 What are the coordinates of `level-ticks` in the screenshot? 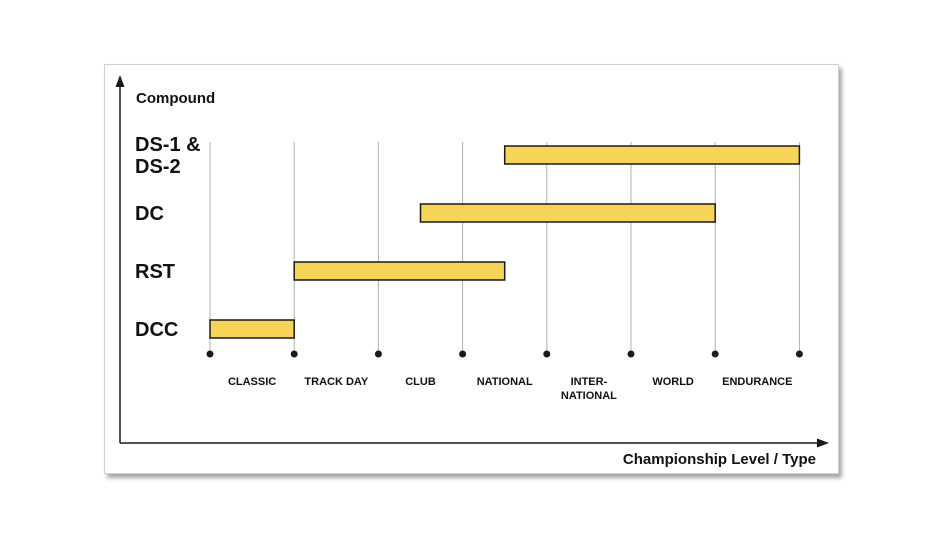 It's located at (504, 354).